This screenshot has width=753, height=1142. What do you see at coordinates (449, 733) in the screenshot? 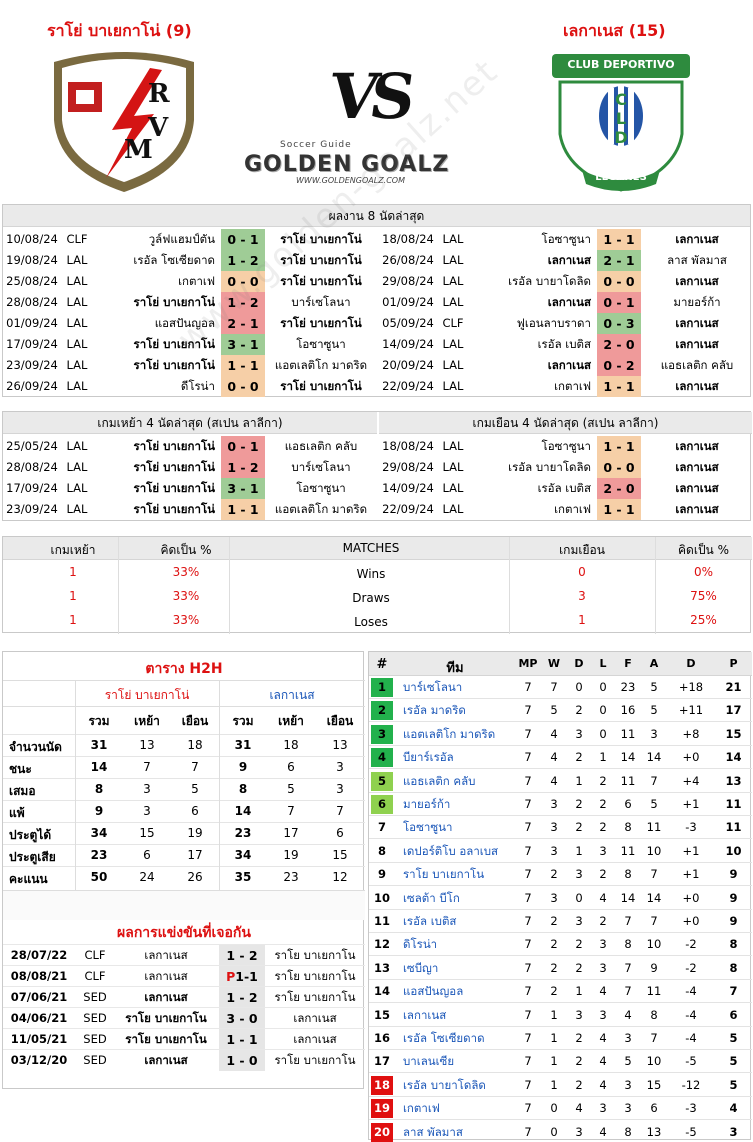
I see `table-team: แอตเลติโก มาดริด` at bounding box center [449, 733].